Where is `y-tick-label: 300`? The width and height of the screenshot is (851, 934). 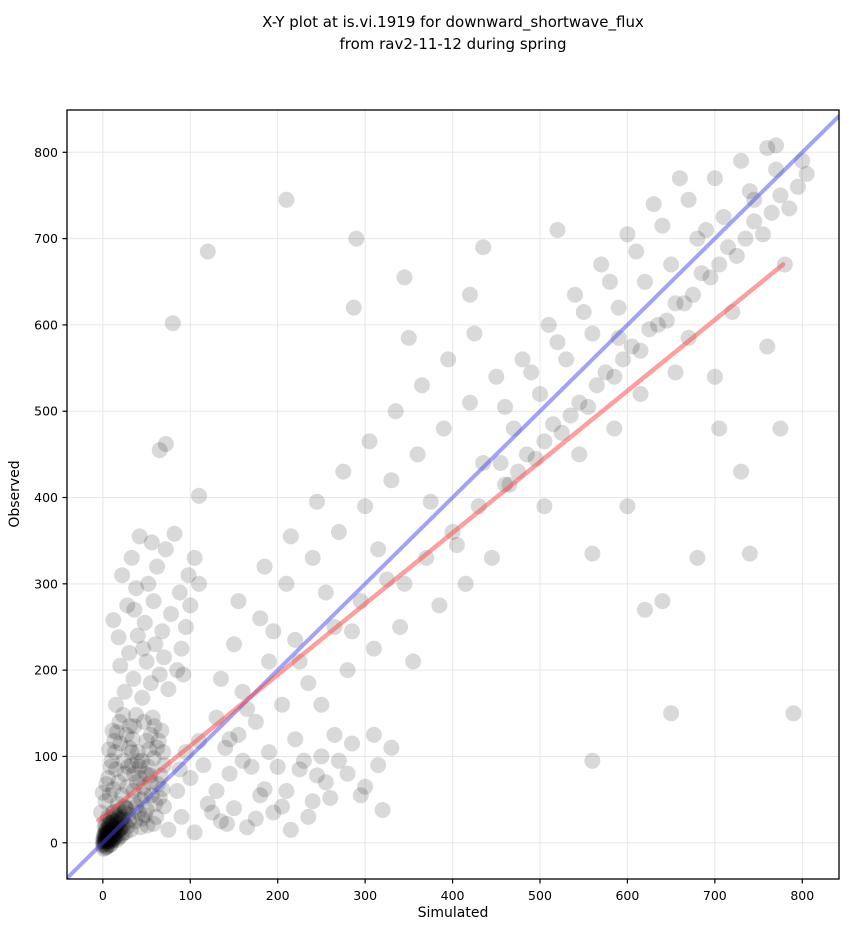
y-tick-label: 300 is located at coordinates (46, 583).